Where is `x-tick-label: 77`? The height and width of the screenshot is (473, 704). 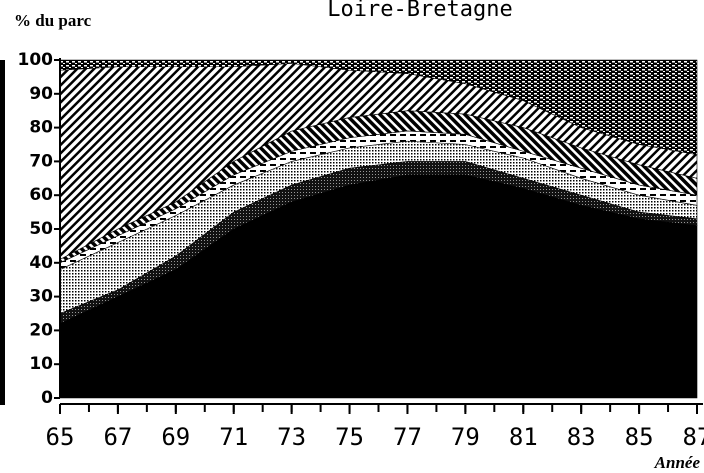
x-tick-label: 77 is located at coordinates (407, 437).